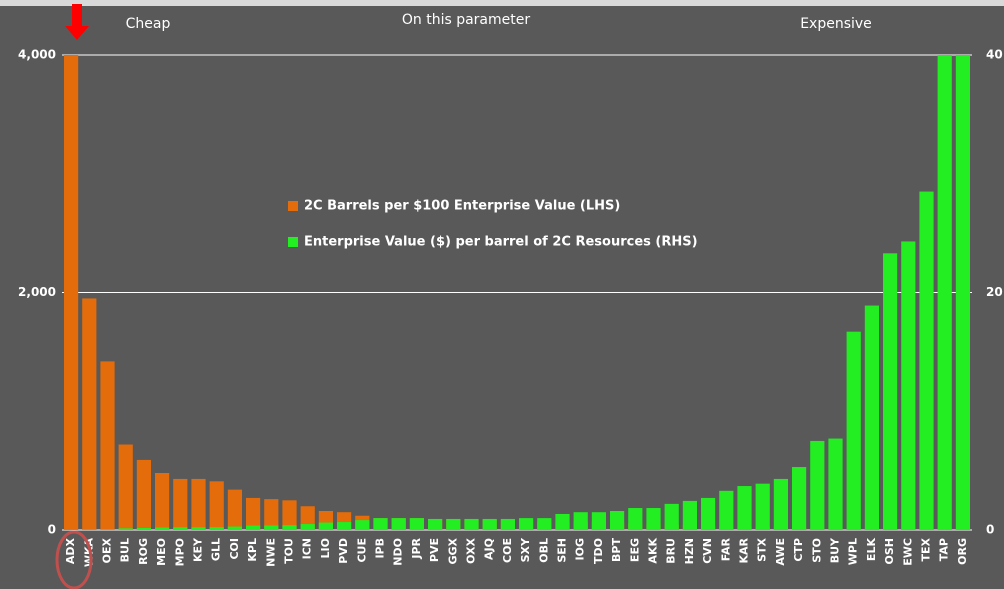 The image size is (1004, 589). Describe the element at coordinates (37, 55) in the screenshot. I see `y-tick-label: 4,000` at that location.